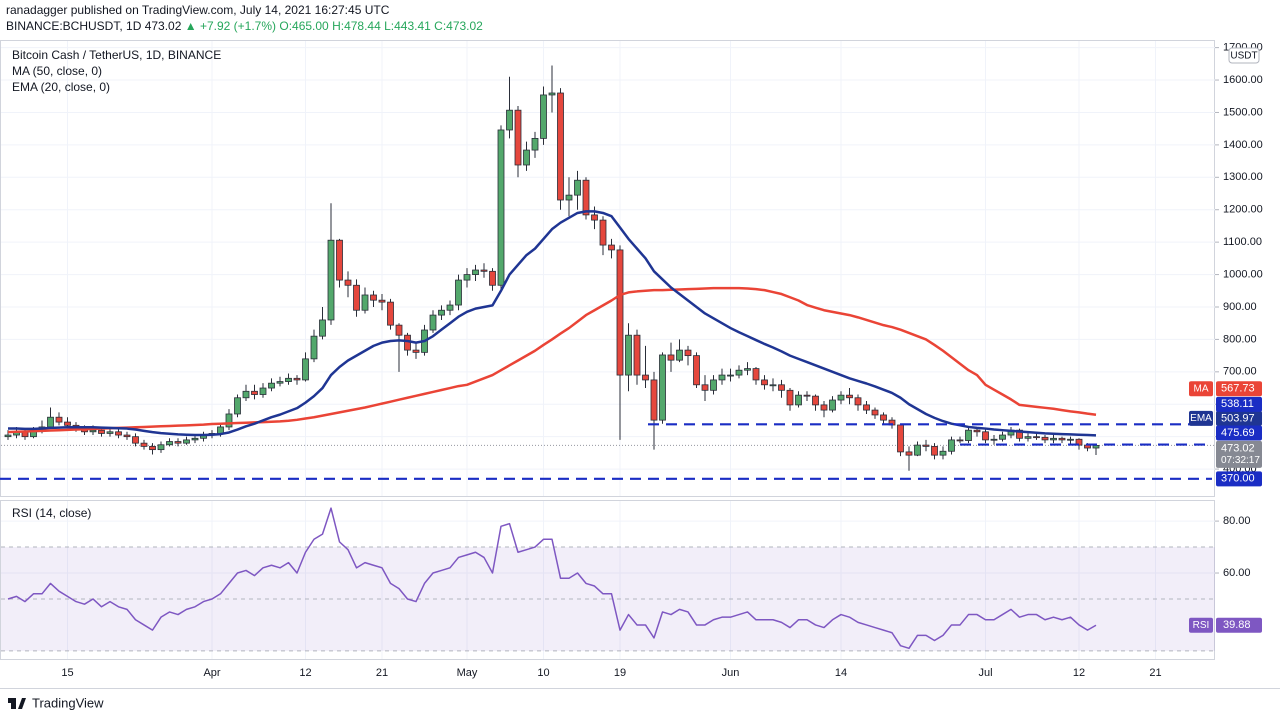 This screenshot has width=1280, height=721. Describe the element at coordinates (116, 55) in the screenshot. I see `legend-title: Bitcoin Cash / TetherUS, 1D, BINANCE` at that location.